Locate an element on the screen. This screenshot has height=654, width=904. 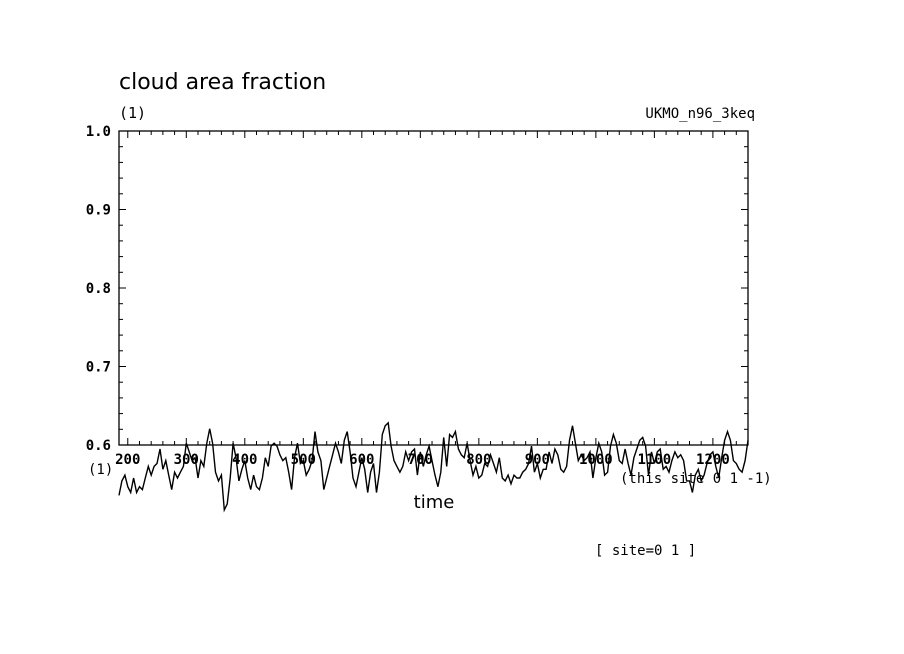
x-tick-label: 700 is located at coordinates (420, 460).